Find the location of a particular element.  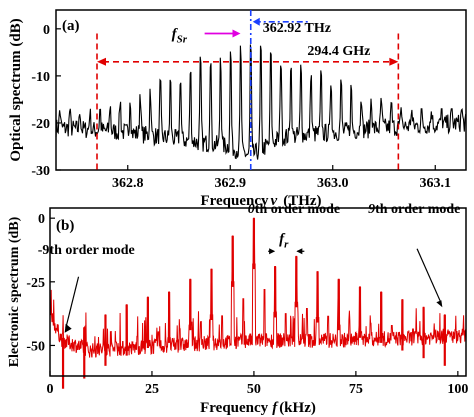

panel-b-y-tick-label: 0 is located at coordinates (41, 219).